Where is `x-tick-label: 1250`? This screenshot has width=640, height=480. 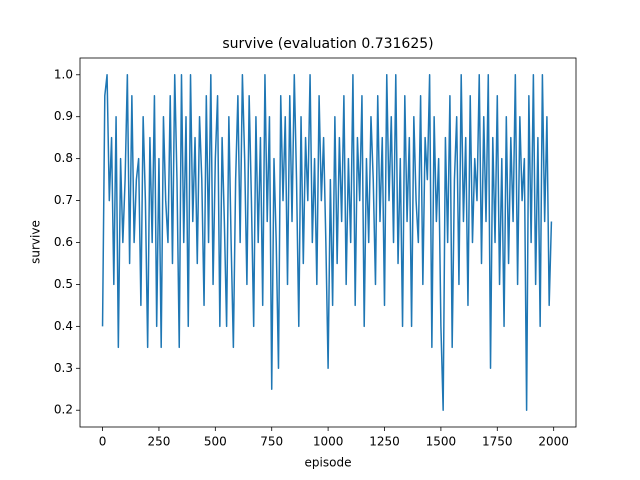
x-tick-label: 1250 is located at coordinates (384, 442).